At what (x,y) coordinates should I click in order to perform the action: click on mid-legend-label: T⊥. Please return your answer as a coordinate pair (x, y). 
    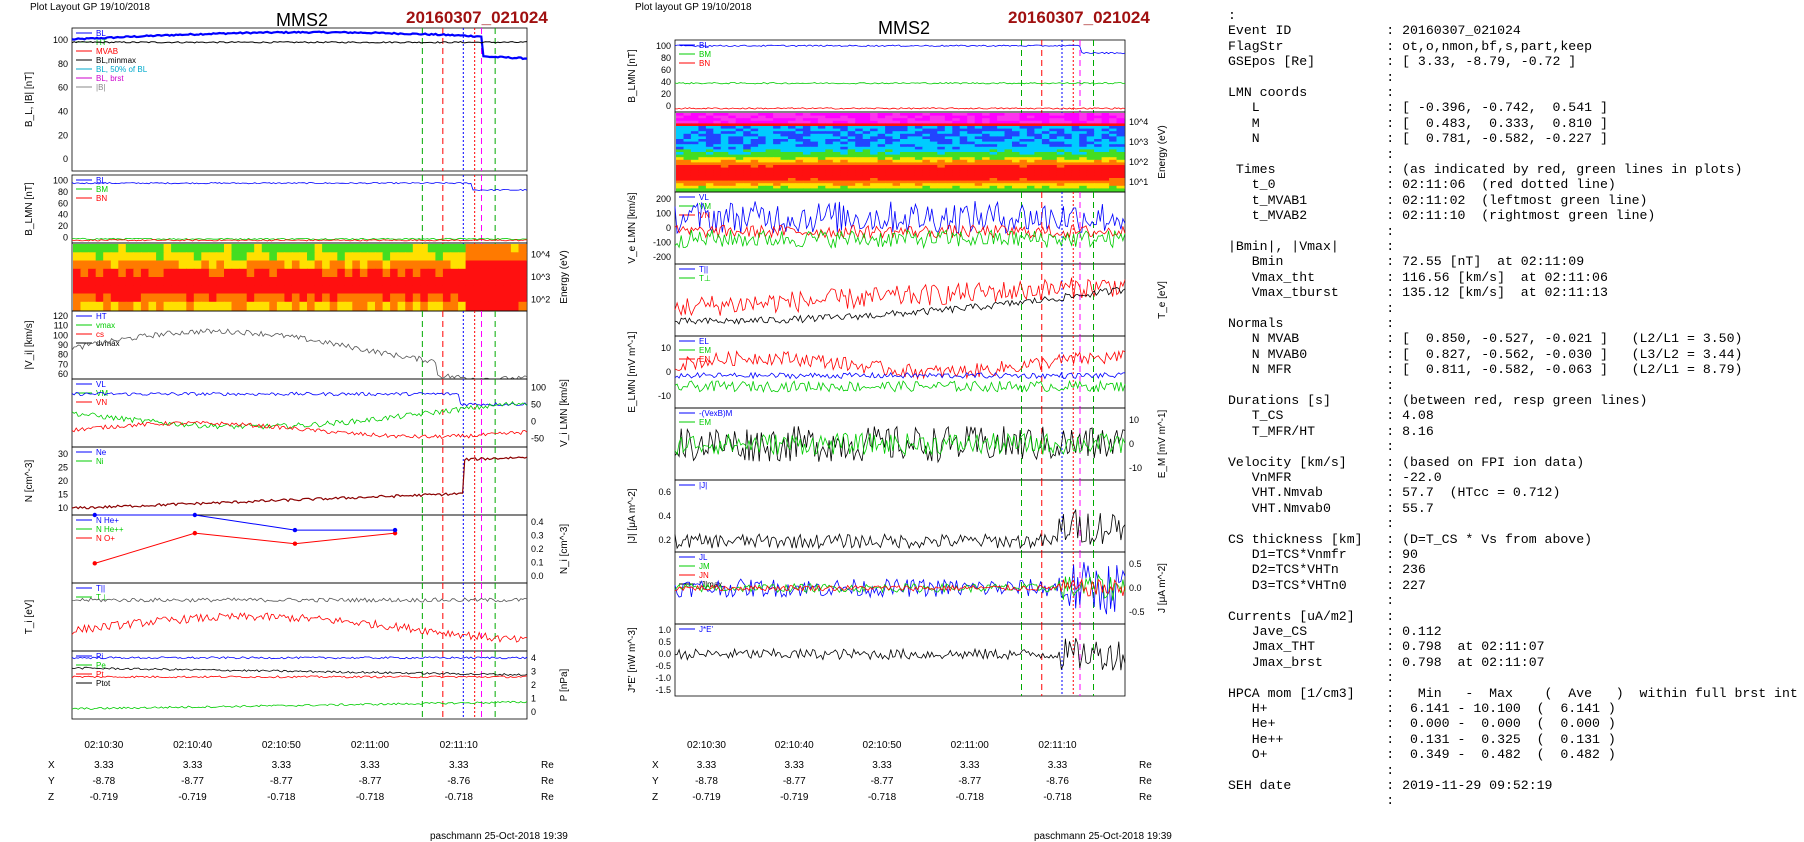
    Looking at the image, I should click on (705, 278).